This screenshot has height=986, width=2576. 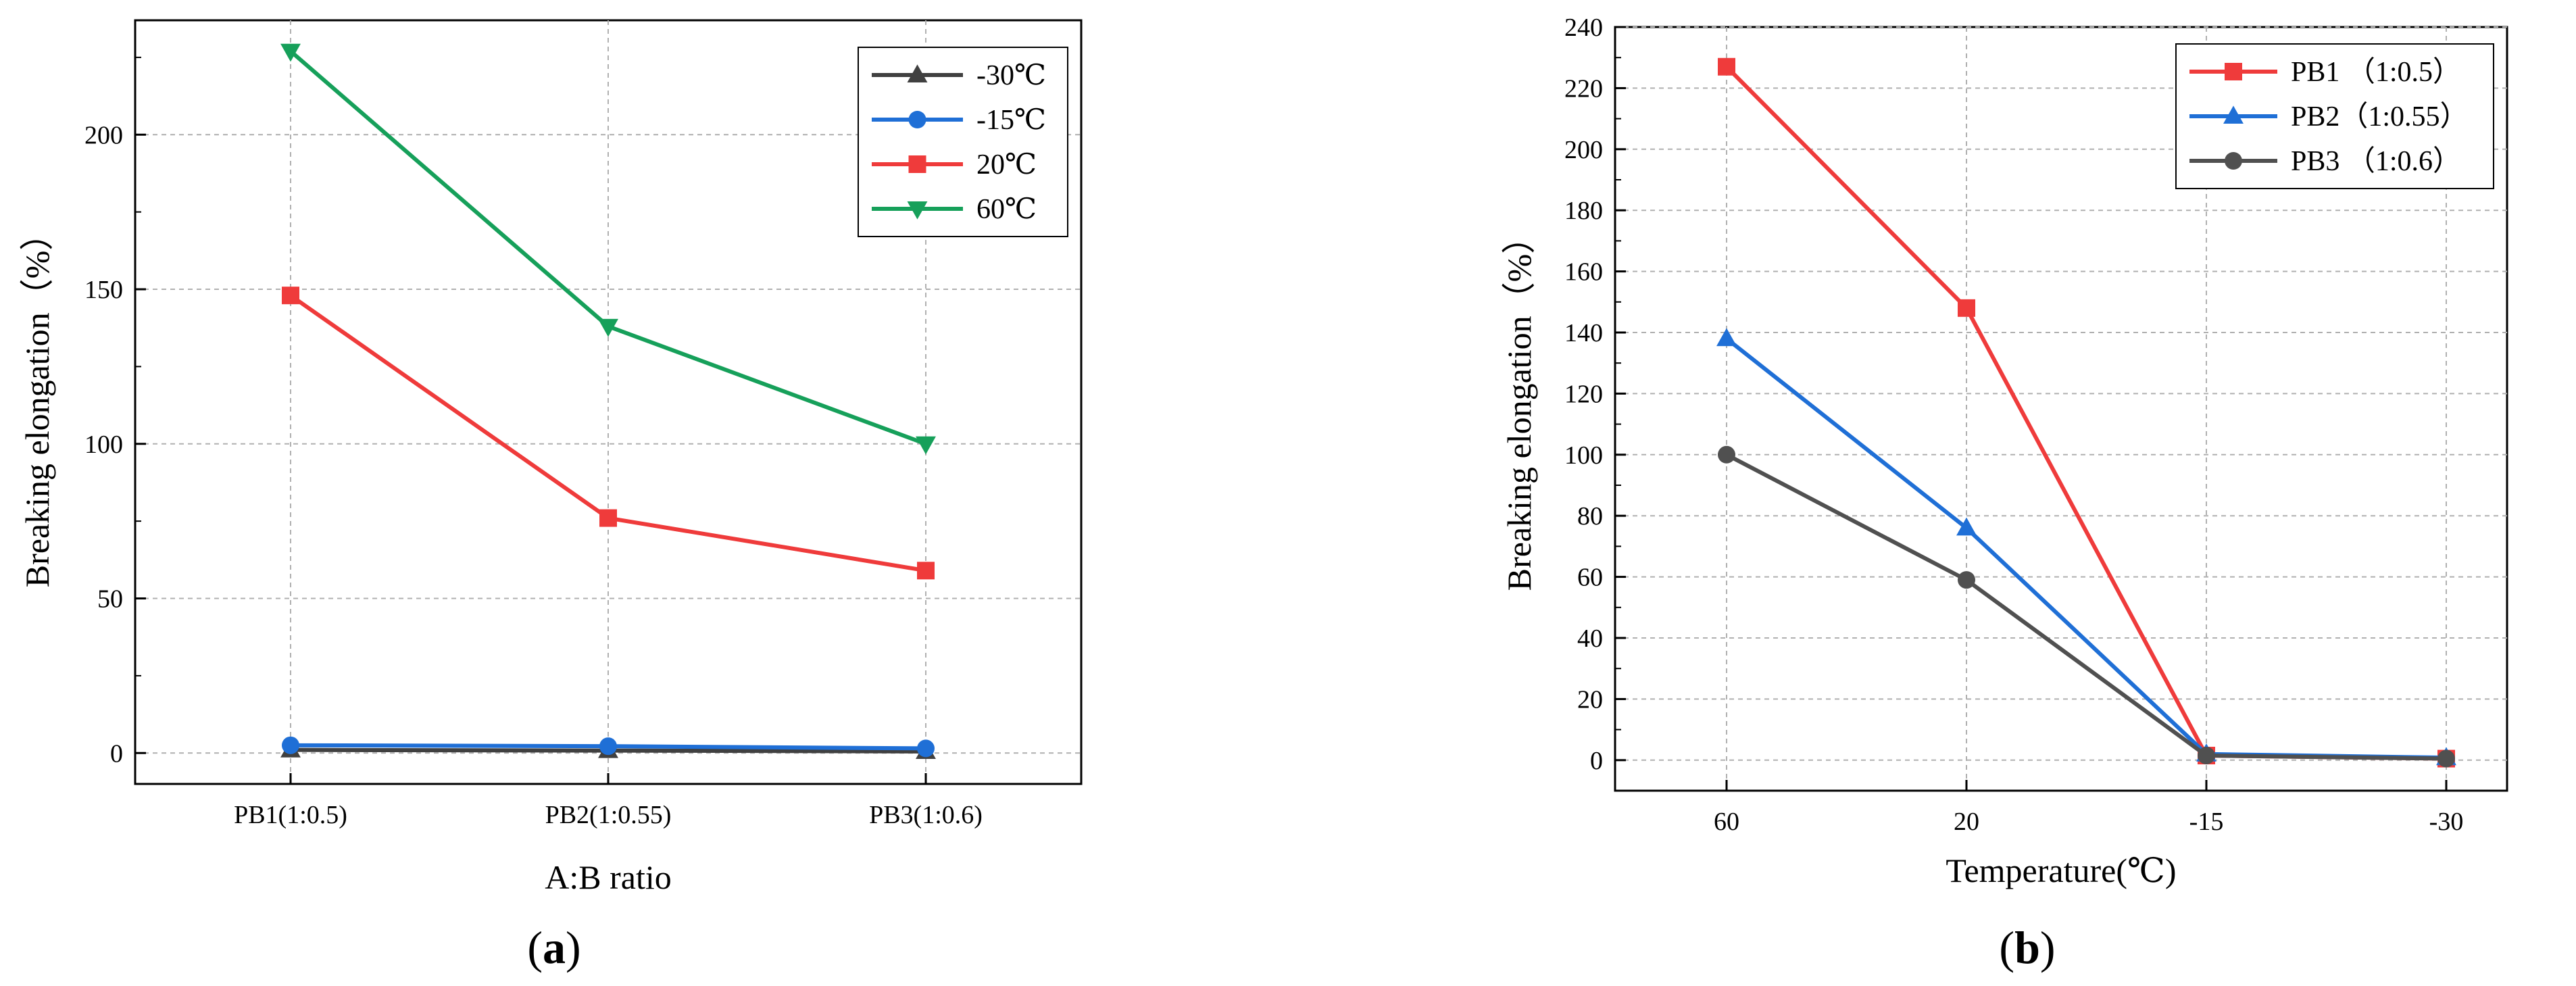 What do you see at coordinates (2207, 822) in the screenshot?
I see `b-xtick-label: -15` at bounding box center [2207, 822].